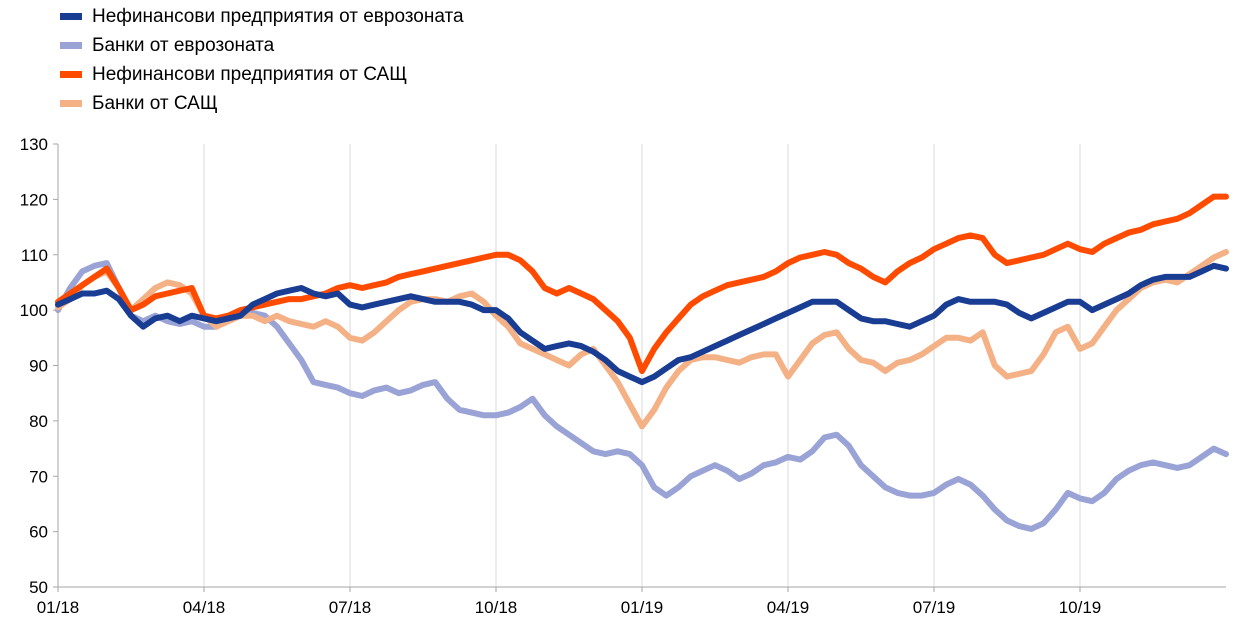 Image resolution: width=1240 pixels, height=633 pixels. I want to click on x-tick-label: 01/19, so click(642, 607).